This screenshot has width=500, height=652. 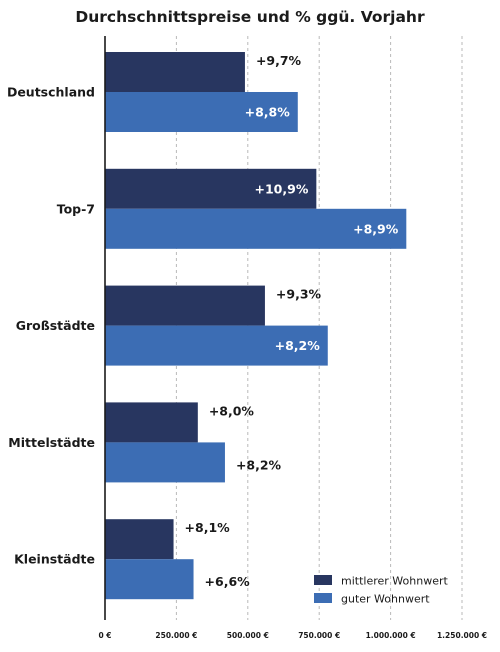 What do you see at coordinates (54, 559) in the screenshot?
I see `category-label: Kleinstädte` at bounding box center [54, 559].